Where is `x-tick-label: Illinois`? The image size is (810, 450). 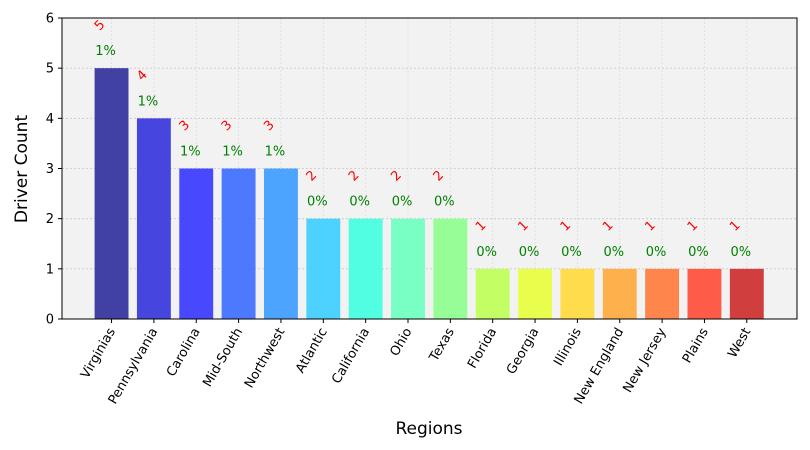
x-tick-label: Illinois is located at coordinates (568, 346).